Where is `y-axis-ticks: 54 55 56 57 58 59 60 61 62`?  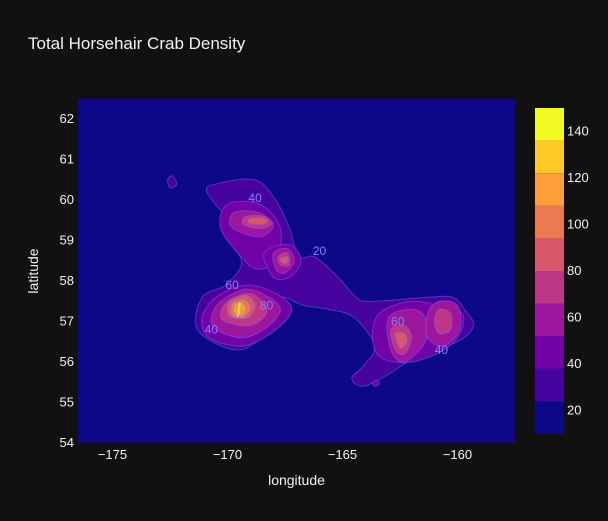 y-axis-ticks: 54 55 56 57 58 59 60 61 62 is located at coordinates (67, 280).